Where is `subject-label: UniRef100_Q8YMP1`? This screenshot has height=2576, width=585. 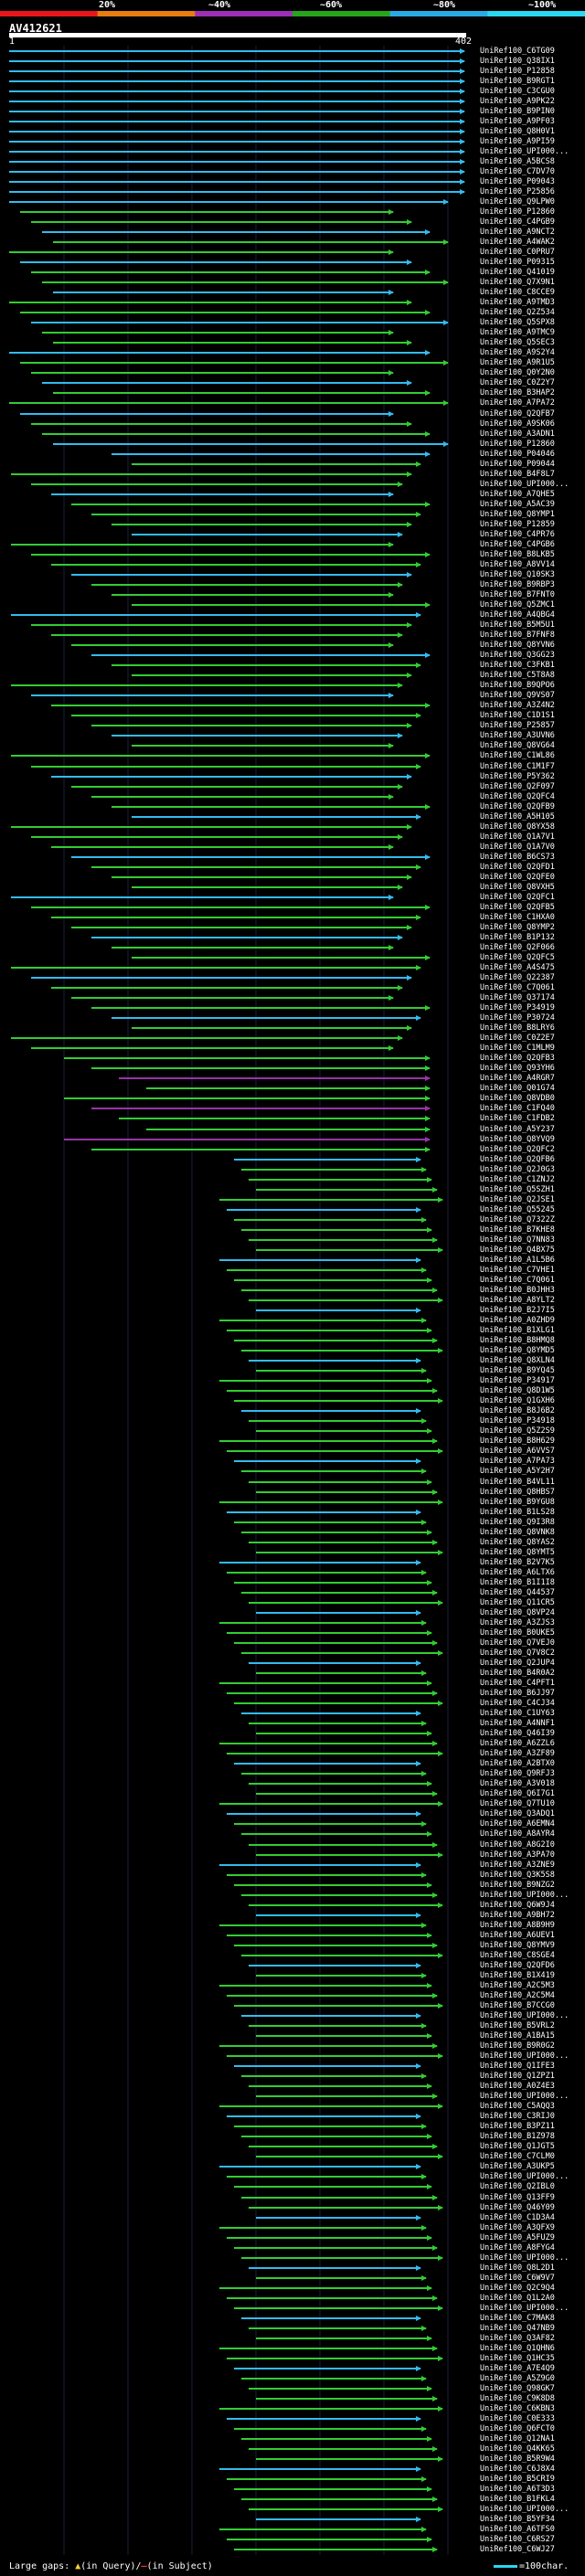
subject-label: UniRef100_Q8YMP1 is located at coordinates (517, 514).